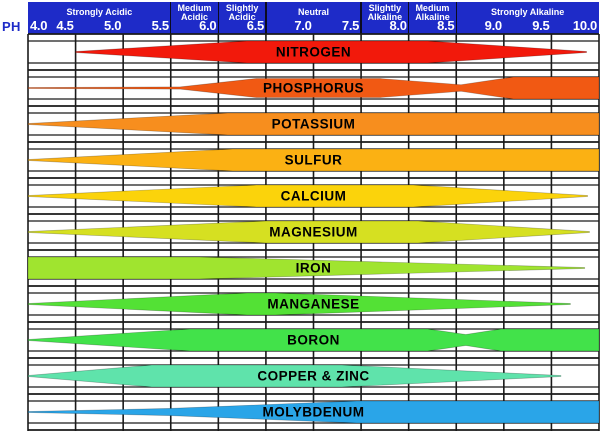 This screenshot has height=431, width=600. Describe the element at coordinates (208, 25) in the screenshot. I see `ph-tick-label: 6.0` at that location.